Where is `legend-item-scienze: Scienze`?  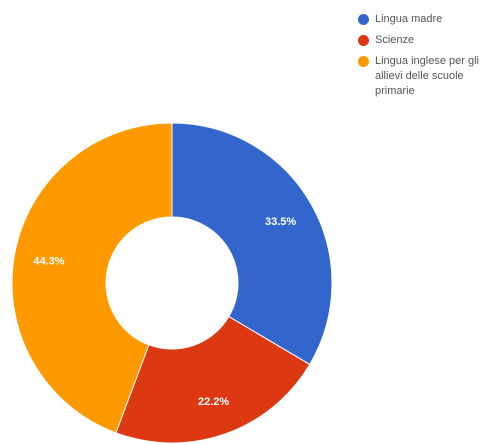 legend-item-scienze: Scienze is located at coordinates (428, 40).